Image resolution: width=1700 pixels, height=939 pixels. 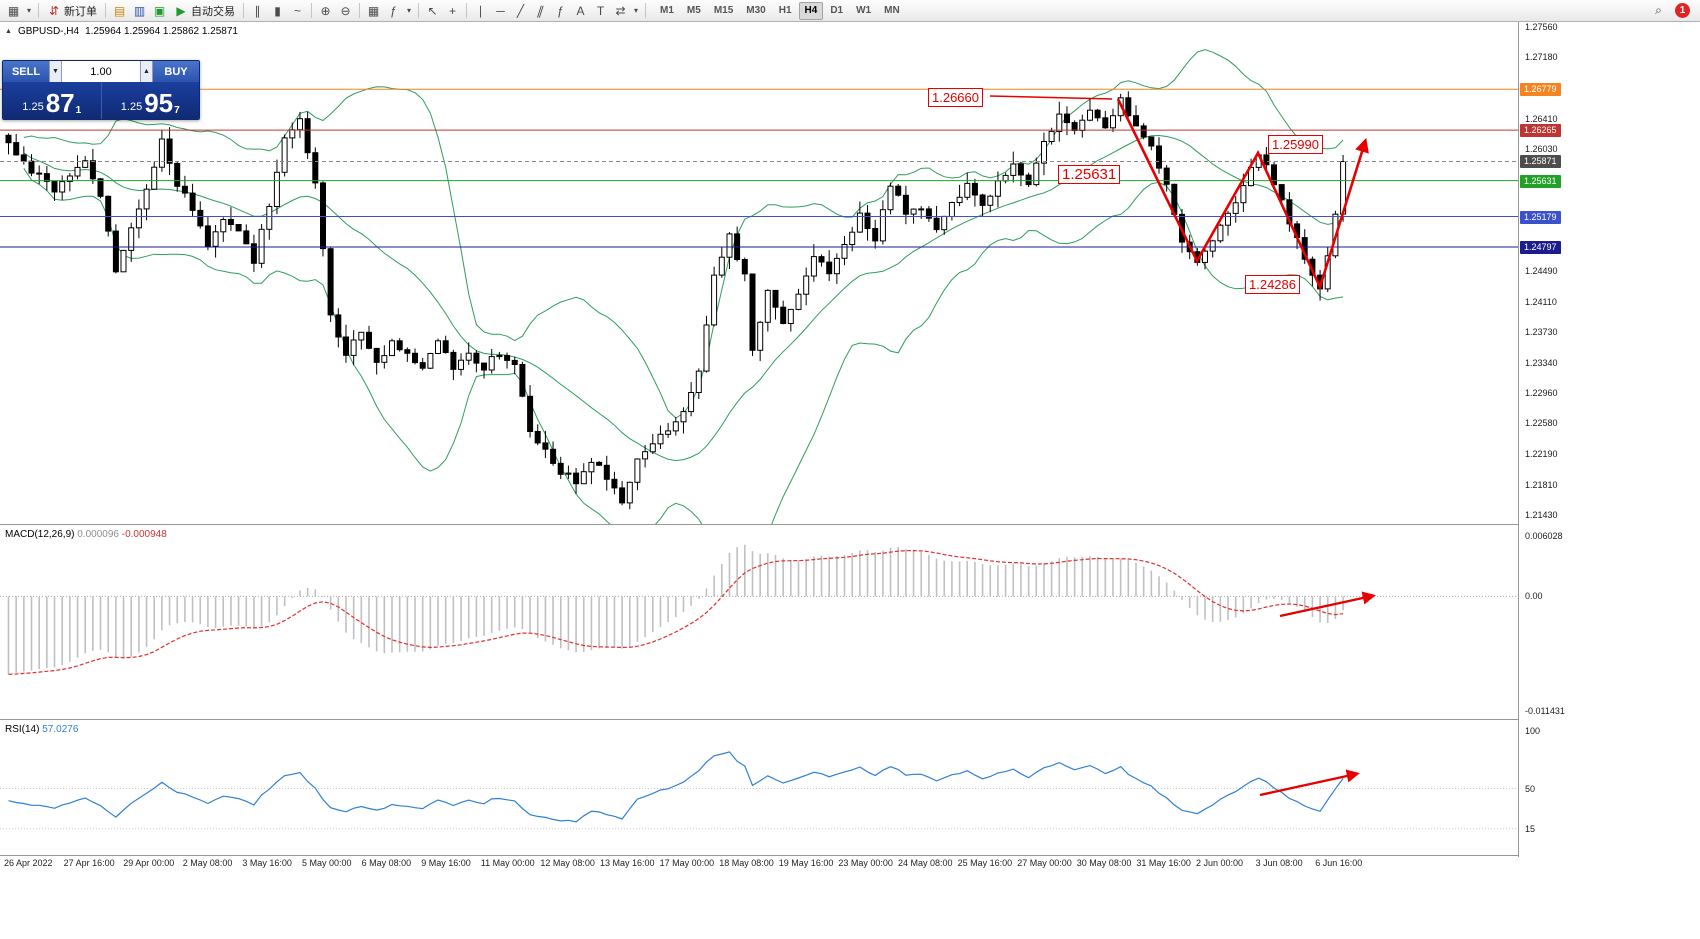 What do you see at coordinates (159, 103) in the screenshot?
I see `buy-price-big: 95` at bounding box center [159, 103].